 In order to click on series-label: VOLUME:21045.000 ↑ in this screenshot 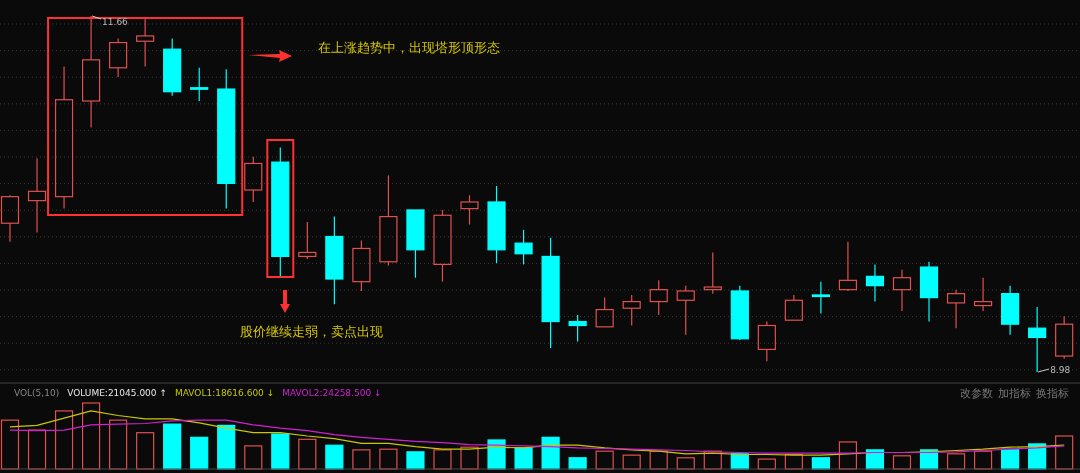, I will do `click(117, 393)`.